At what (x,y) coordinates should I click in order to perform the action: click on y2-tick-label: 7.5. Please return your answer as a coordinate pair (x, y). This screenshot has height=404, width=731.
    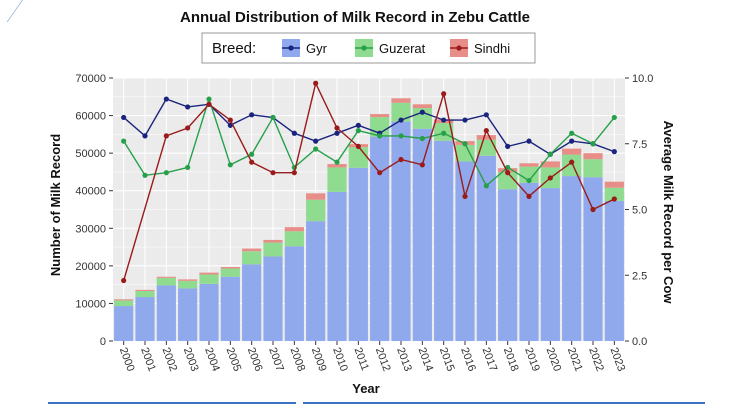
    Looking at the image, I should click on (639, 145).